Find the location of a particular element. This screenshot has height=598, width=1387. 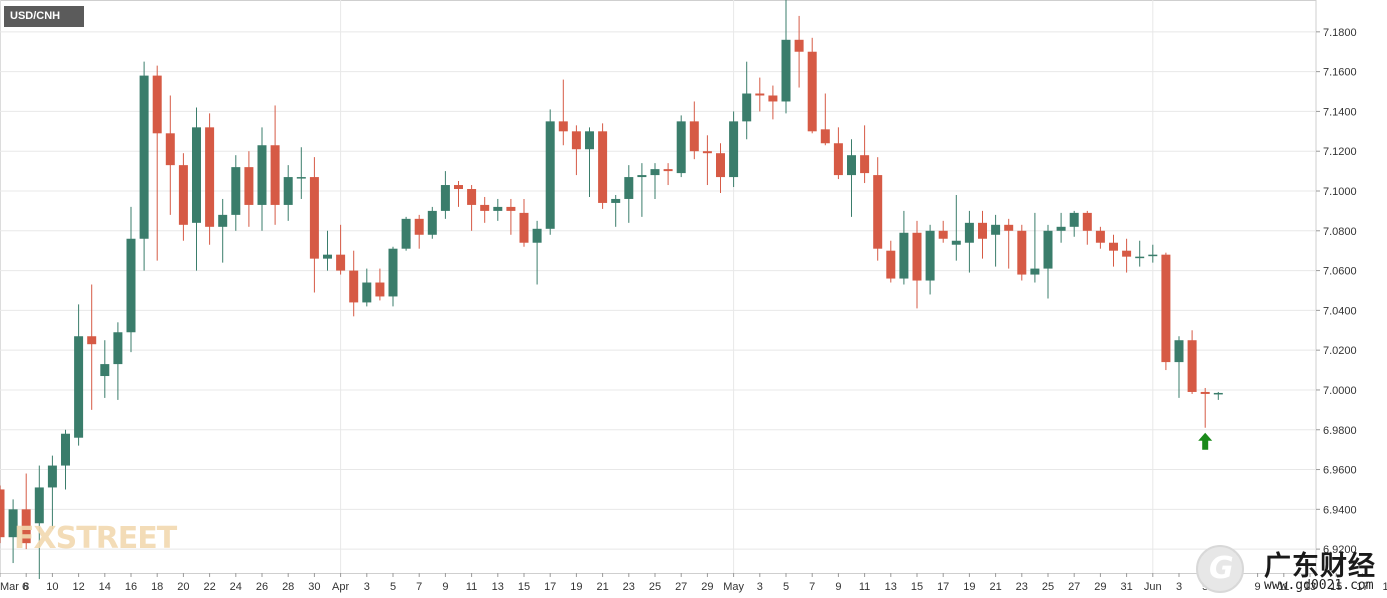

x-tick-label: 18 is located at coordinates (157, 587).